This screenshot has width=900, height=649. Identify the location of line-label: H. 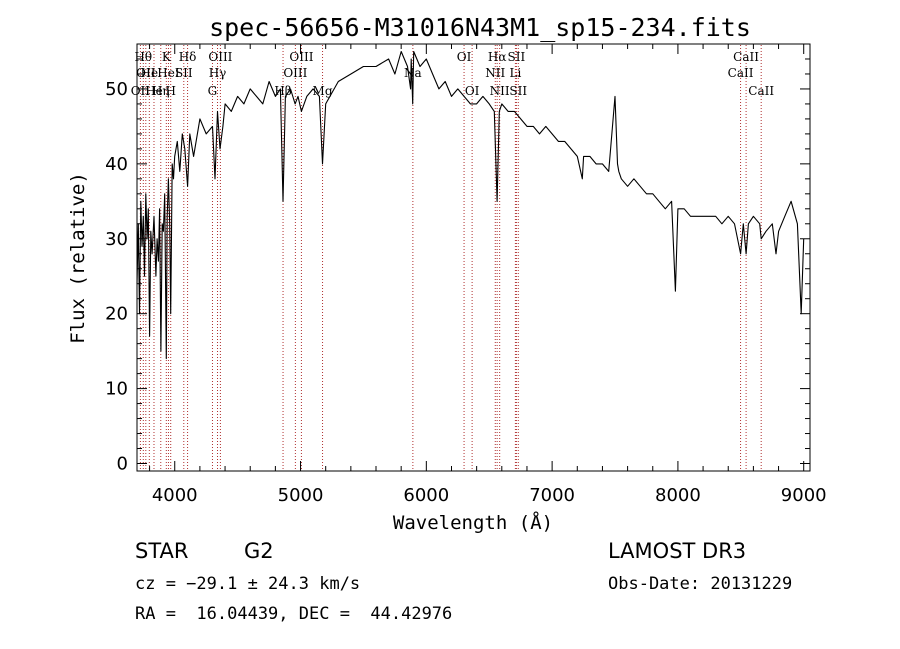
(170, 91).